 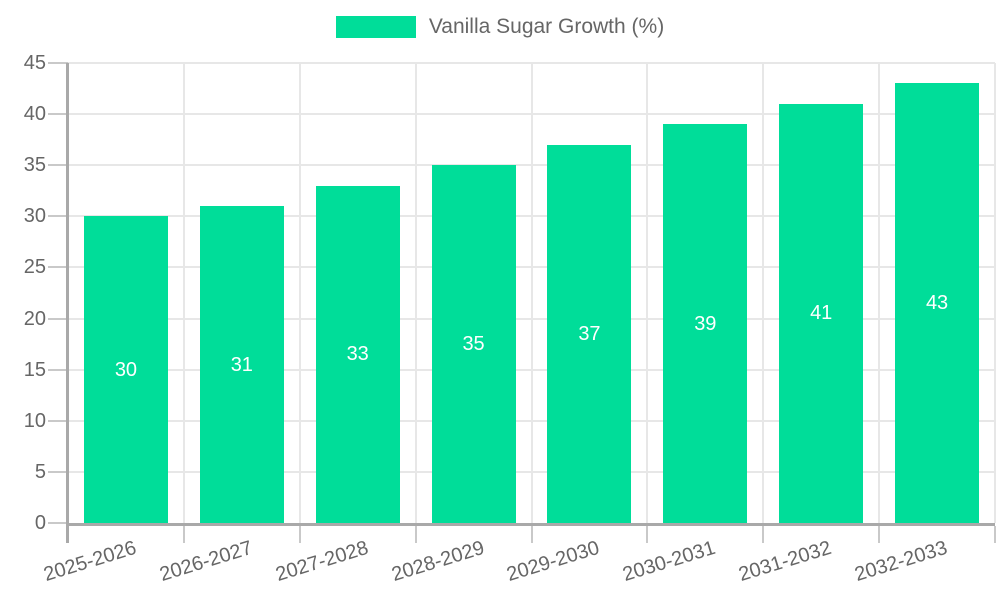 I want to click on bar-2031-2032, so click(x=821, y=313).